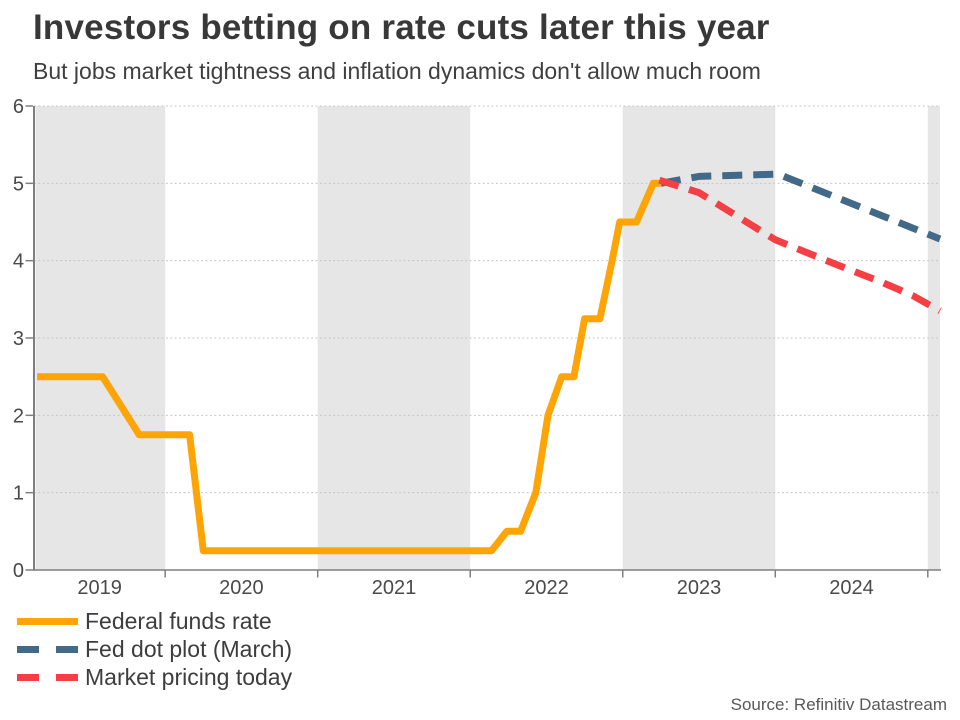  I want to click on x-axis-label: 2024, so click(851, 588).